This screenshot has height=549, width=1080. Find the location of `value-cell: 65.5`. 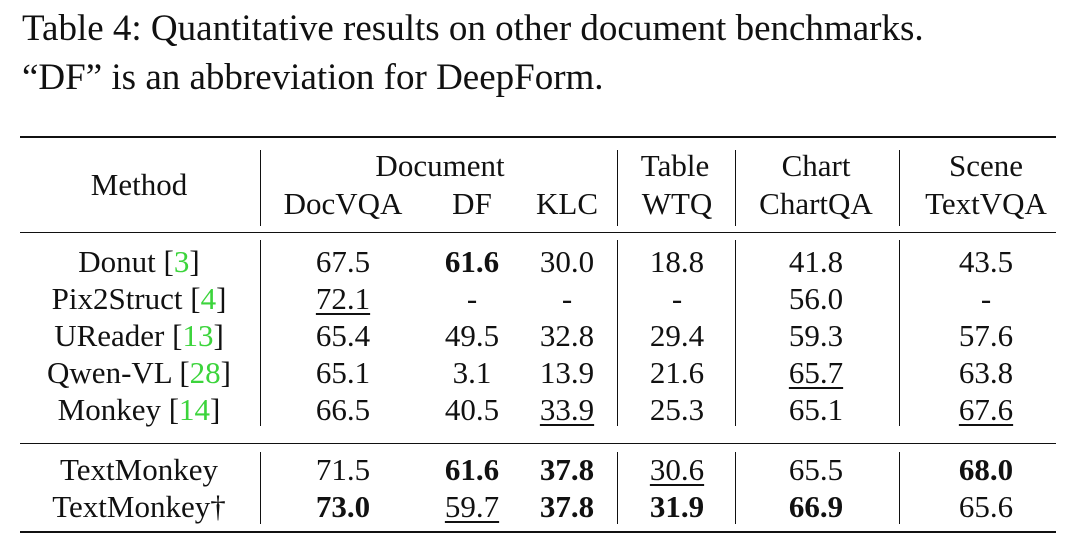

value-cell: 65.5 is located at coordinates (816, 470).